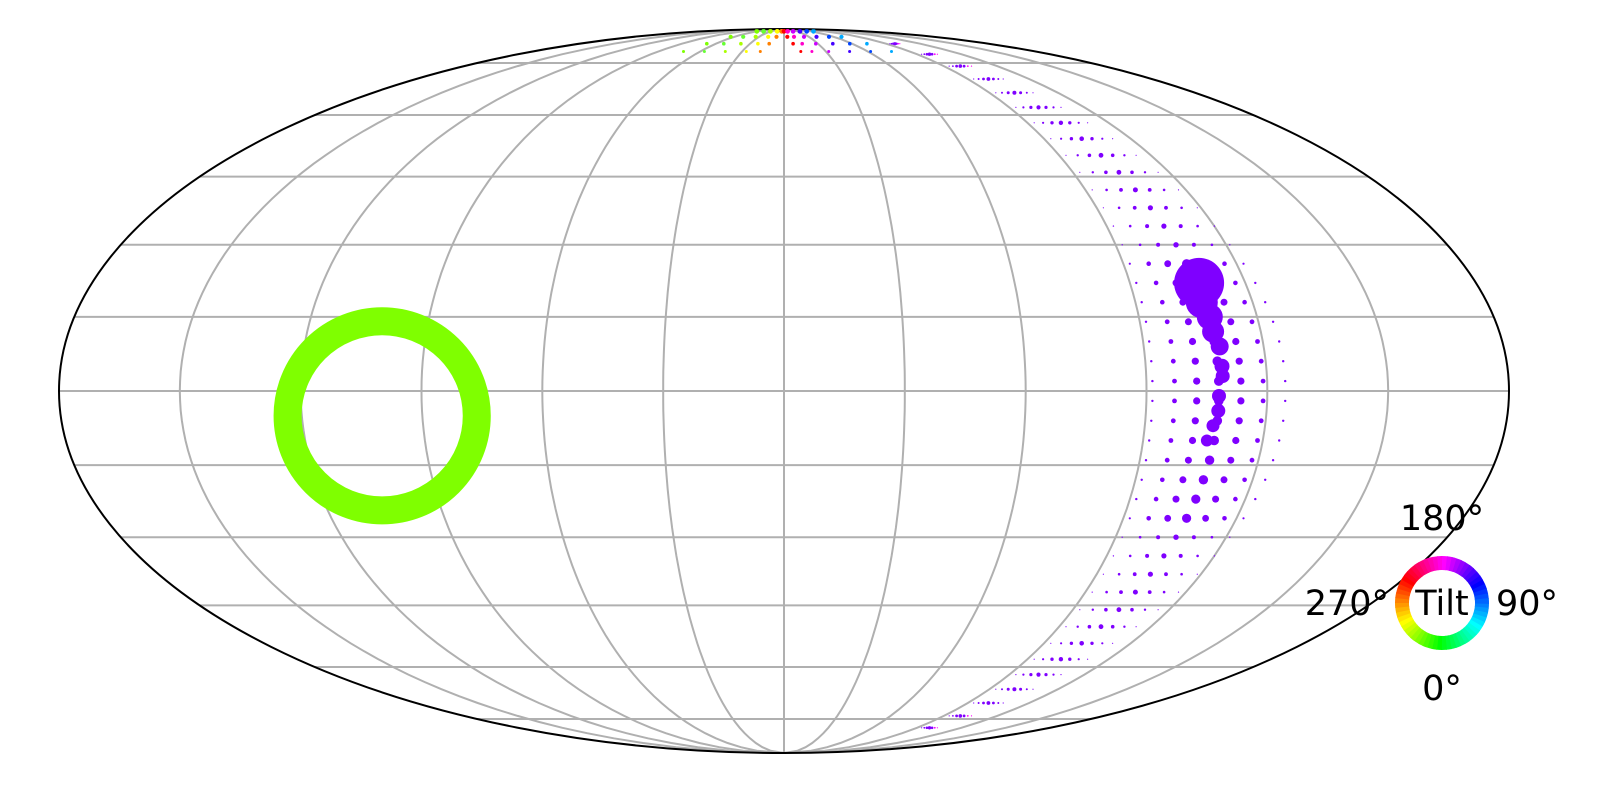 The height and width of the screenshot is (800, 1600). What do you see at coordinates (1527, 604) in the screenshot?
I see `legend-tick-right: 90°` at bounding box center [1527, 604].